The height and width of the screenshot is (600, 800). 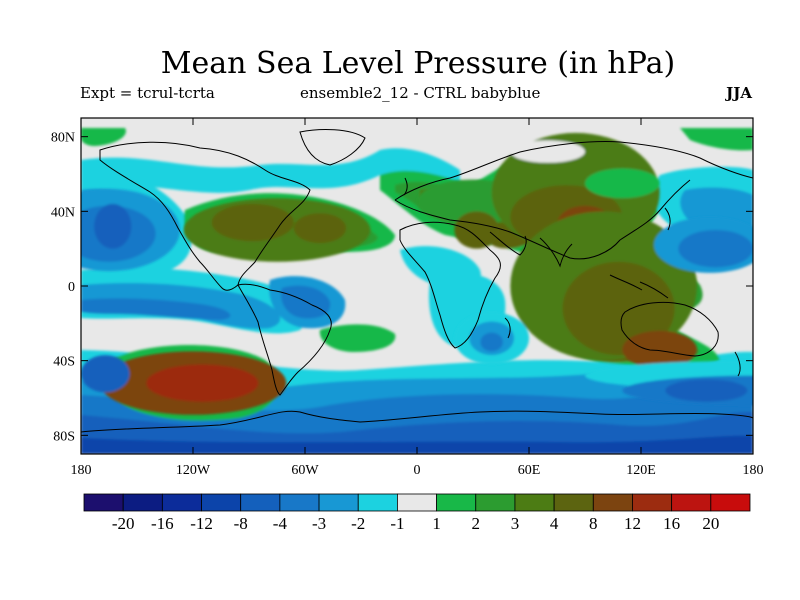 What do you see at coordinates (63, 212) in the screenshot?
I see `y-tick-label: 40N` at bounding box center [63, 212].